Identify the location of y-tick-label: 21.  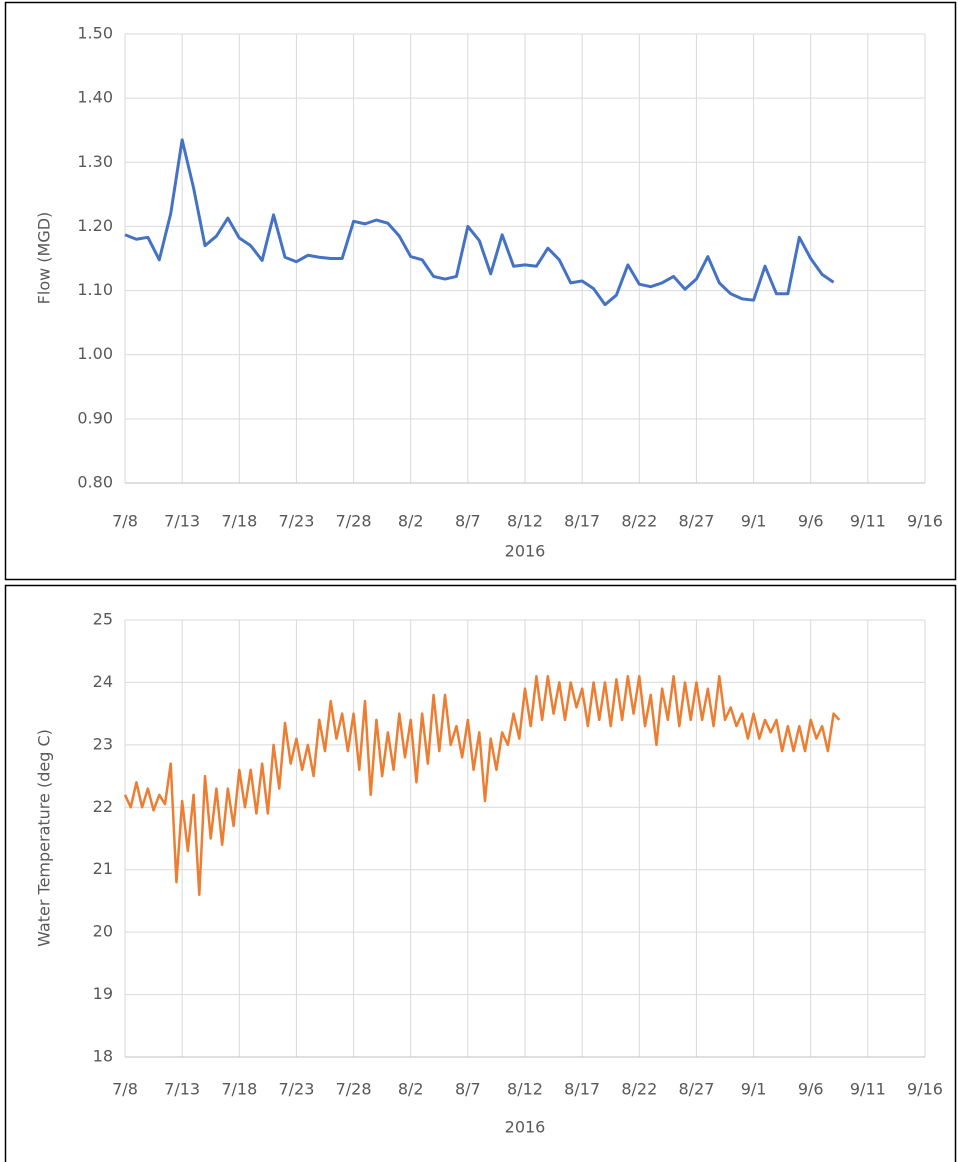
(103, 868).